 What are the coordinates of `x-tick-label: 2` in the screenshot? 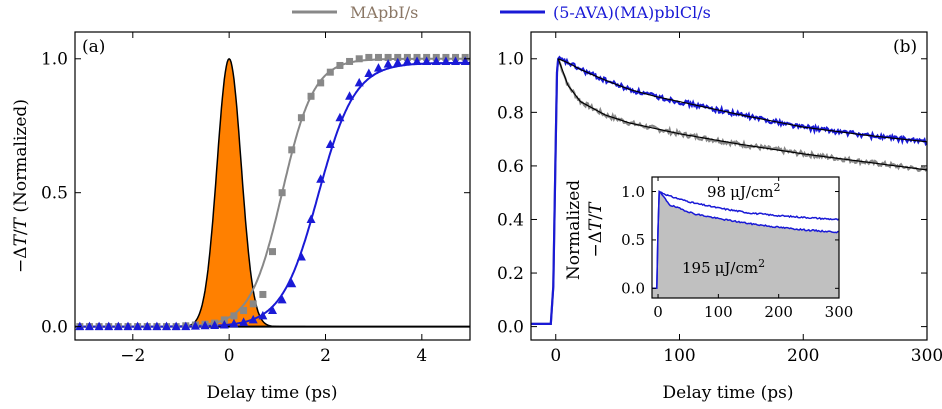 It's located at (325, 356).